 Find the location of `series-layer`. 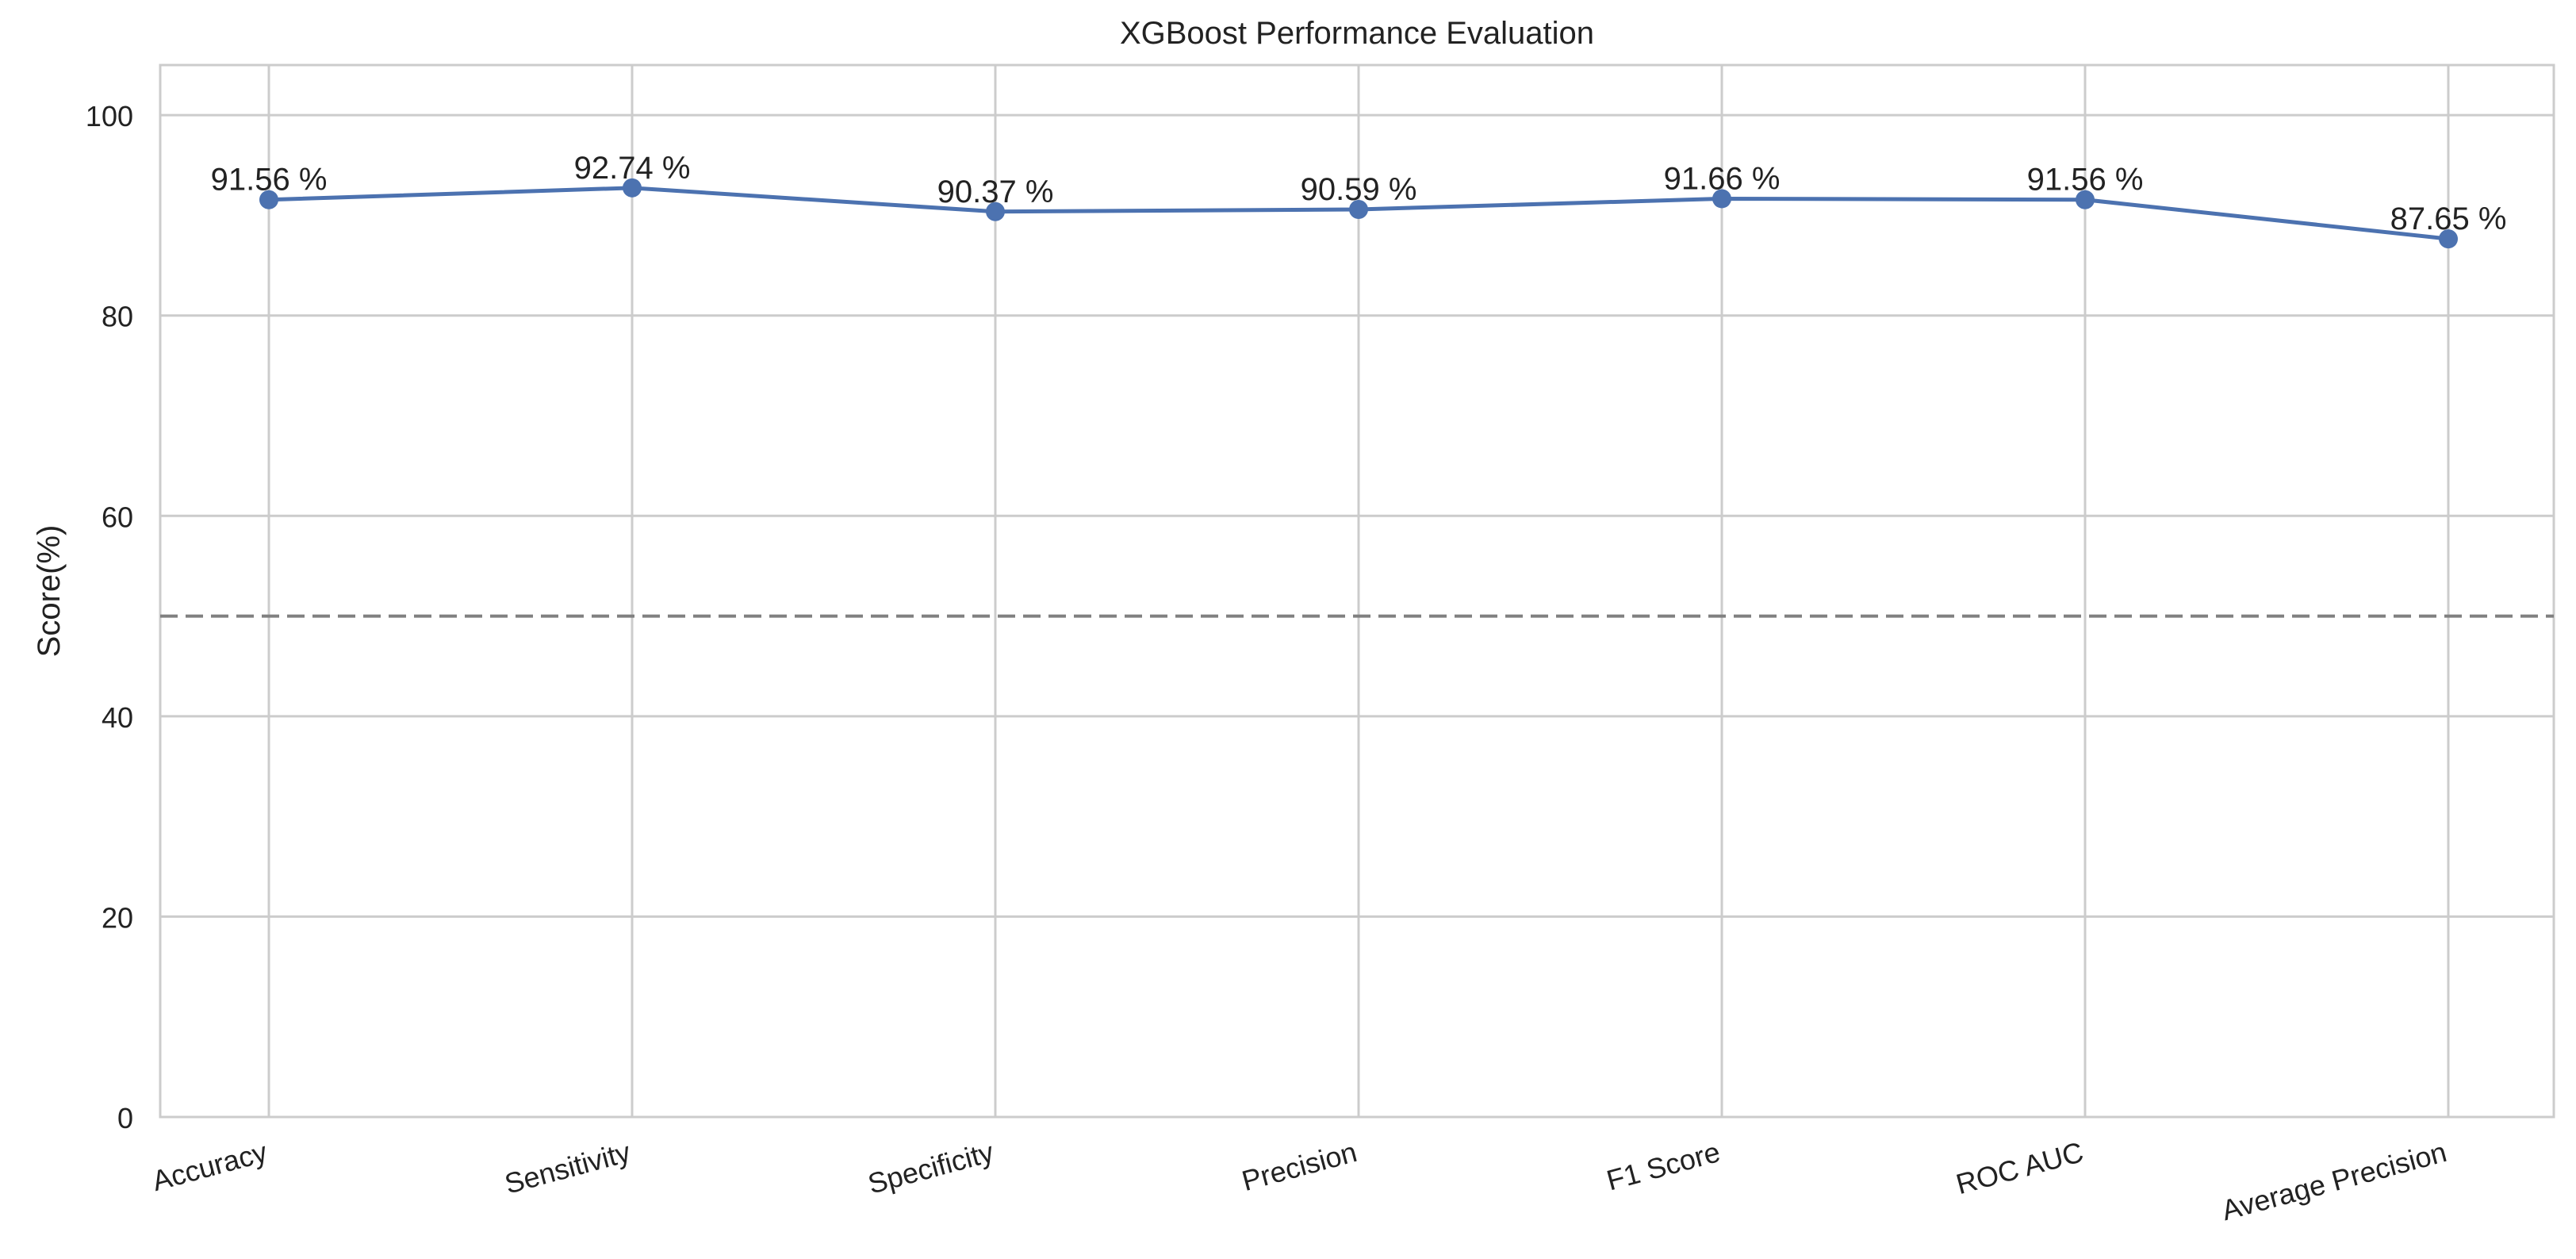

series-layer is located at coordinates (1359, 213).